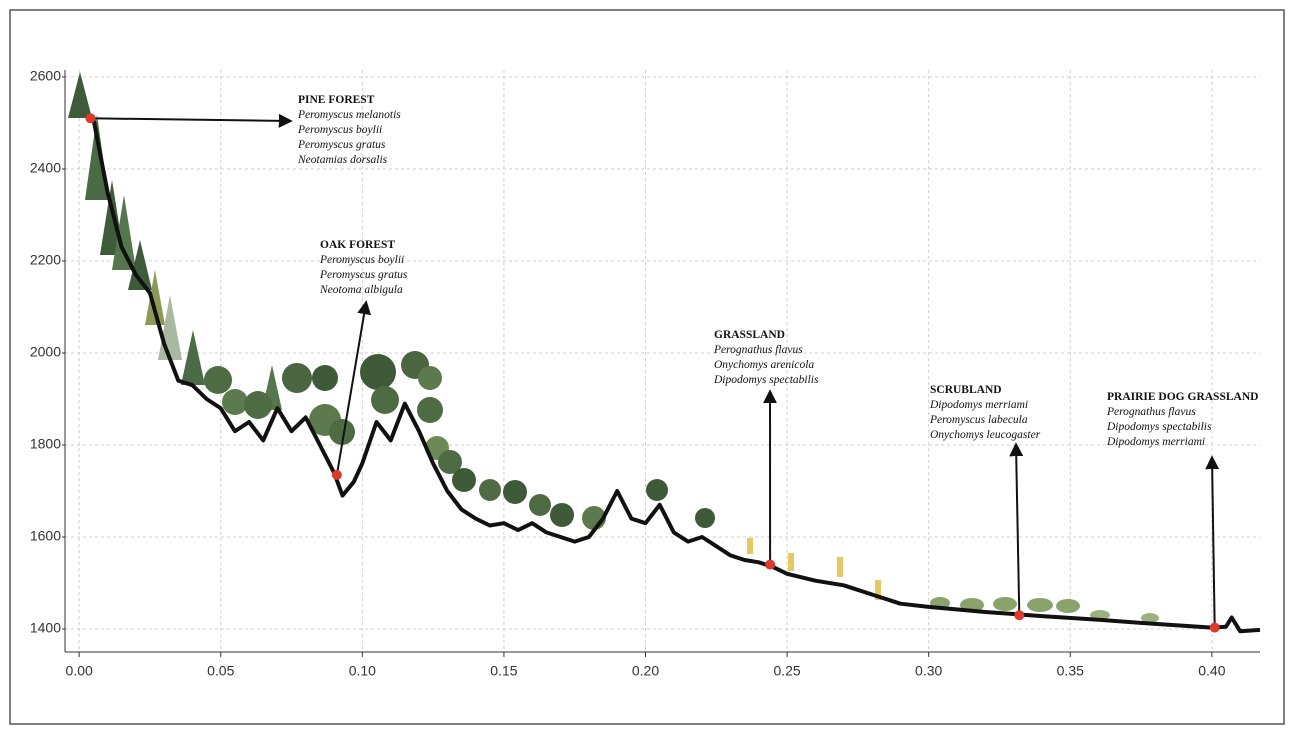  Describe the element at coordinates (928, 671) in the screenshot. I see `x-tick-label: 0.30` at that location.